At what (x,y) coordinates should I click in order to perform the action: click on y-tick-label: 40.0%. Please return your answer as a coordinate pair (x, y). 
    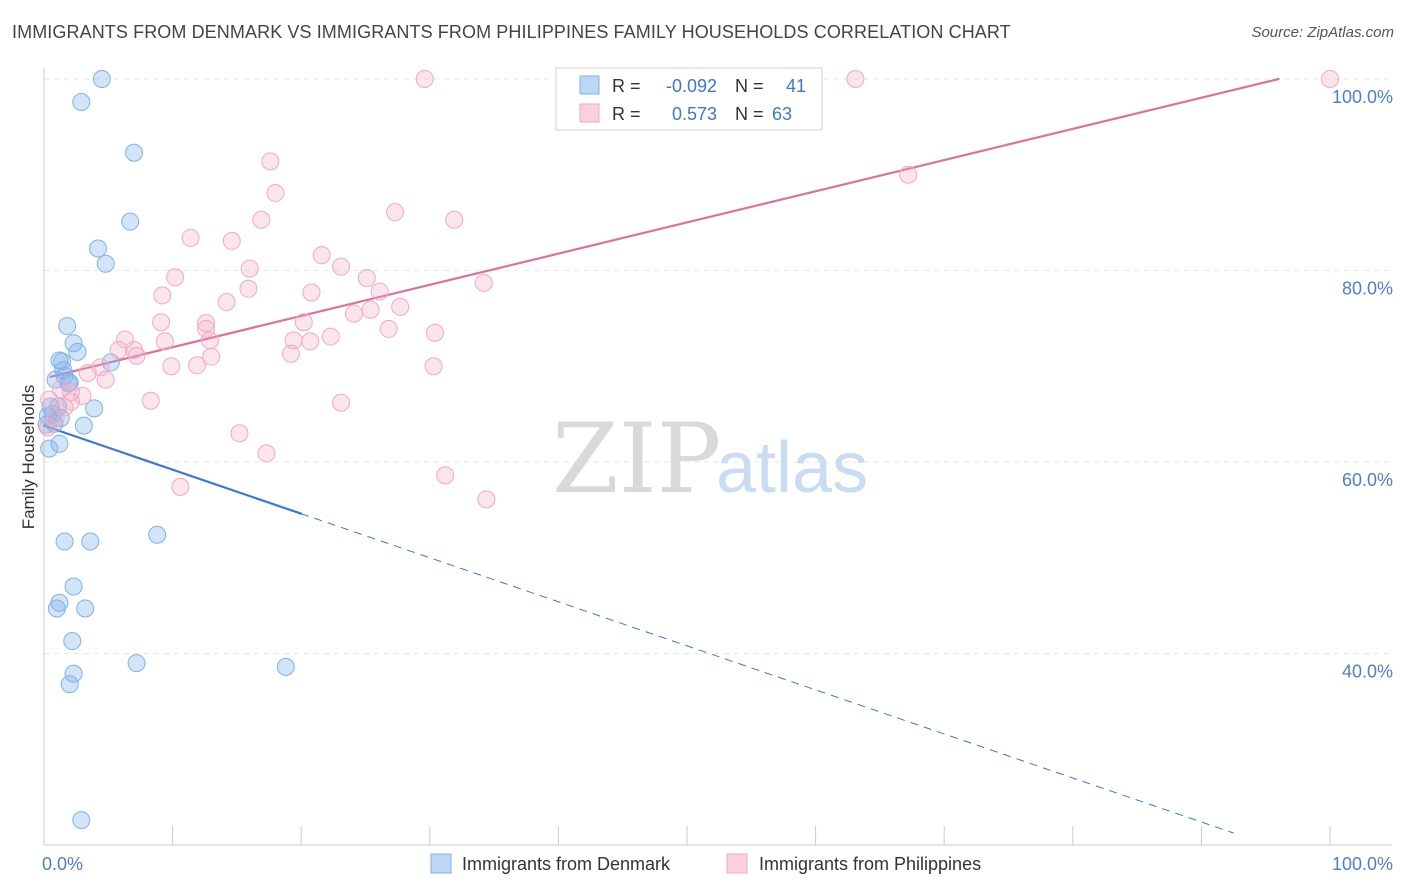
    Looking at the image, I should click on (1367, 672).